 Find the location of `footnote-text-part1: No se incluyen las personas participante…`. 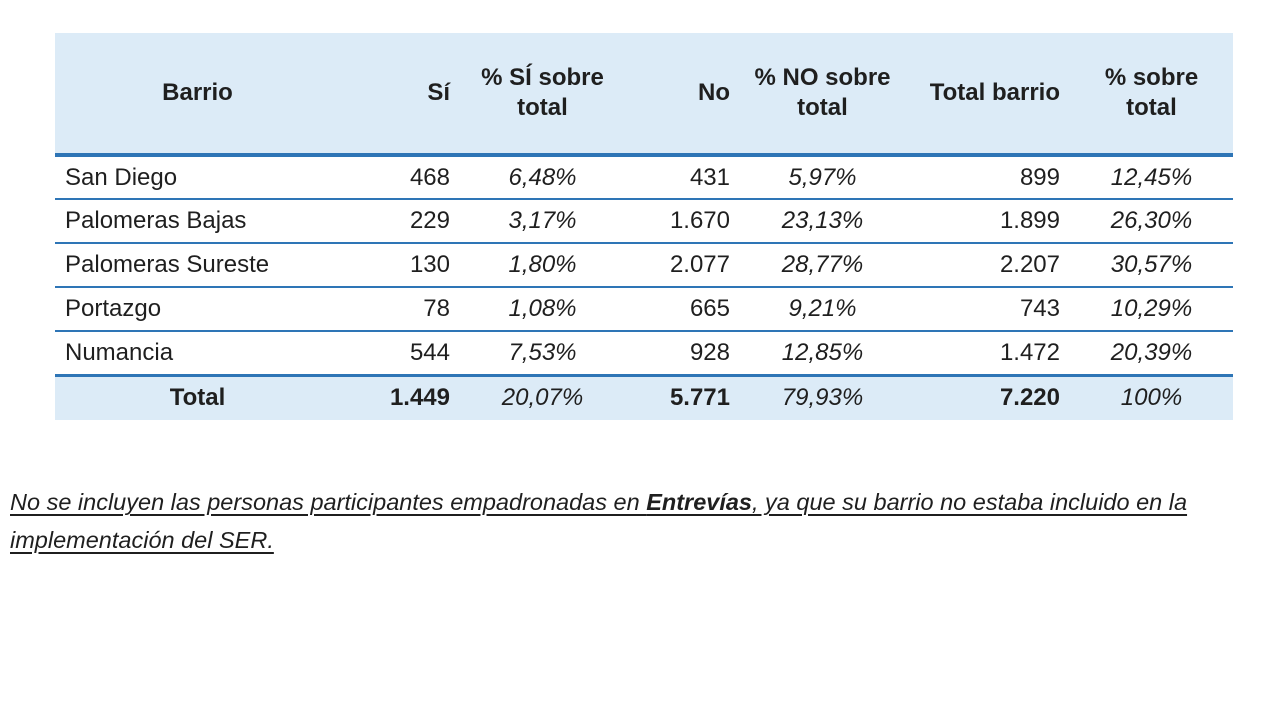

footnote-text-part1: No se incluyen las personas participante… is located at coordinates (328, 502).